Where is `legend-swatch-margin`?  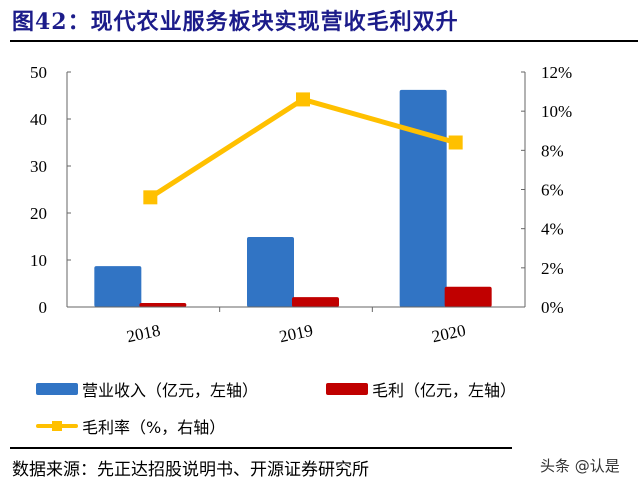
legend-swatch-margin is located at coordinates (57, 426).